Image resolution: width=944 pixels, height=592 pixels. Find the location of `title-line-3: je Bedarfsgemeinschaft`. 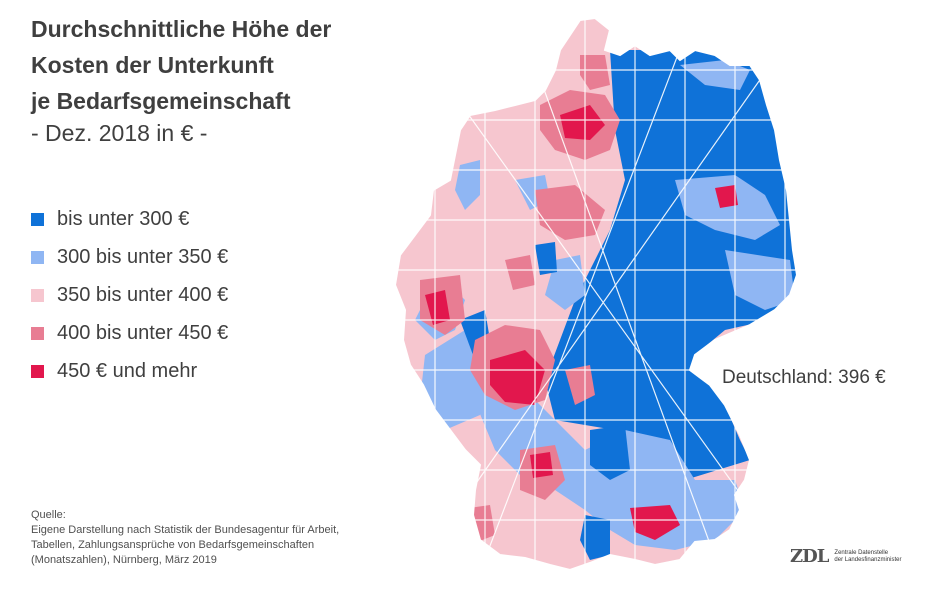

title-line-3: je Bedarfsgemeinschaft is located at coordinates (161, 101).